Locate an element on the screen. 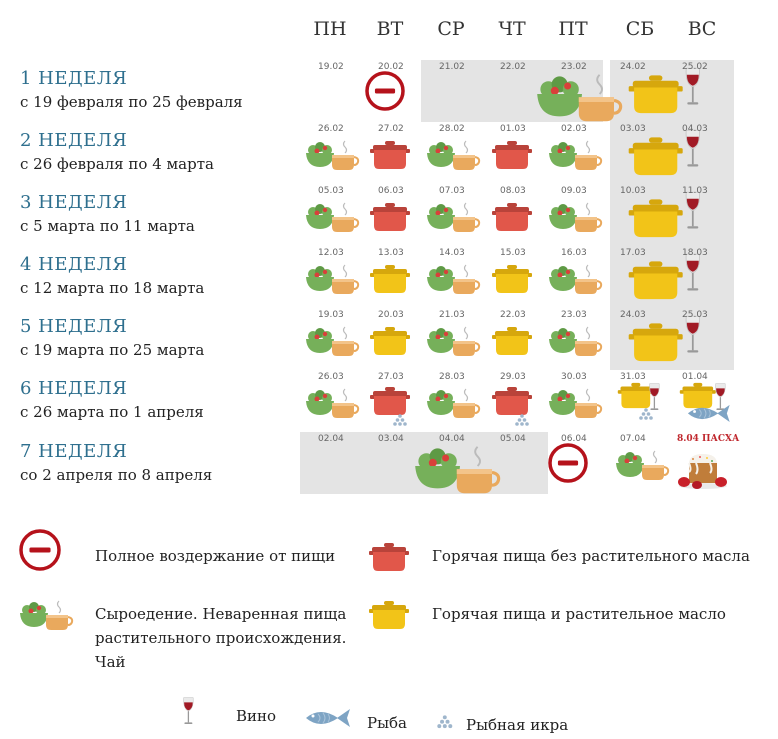 The image size is (778, 739). day-cell: 16.03 is located at coordinates (573, 276).